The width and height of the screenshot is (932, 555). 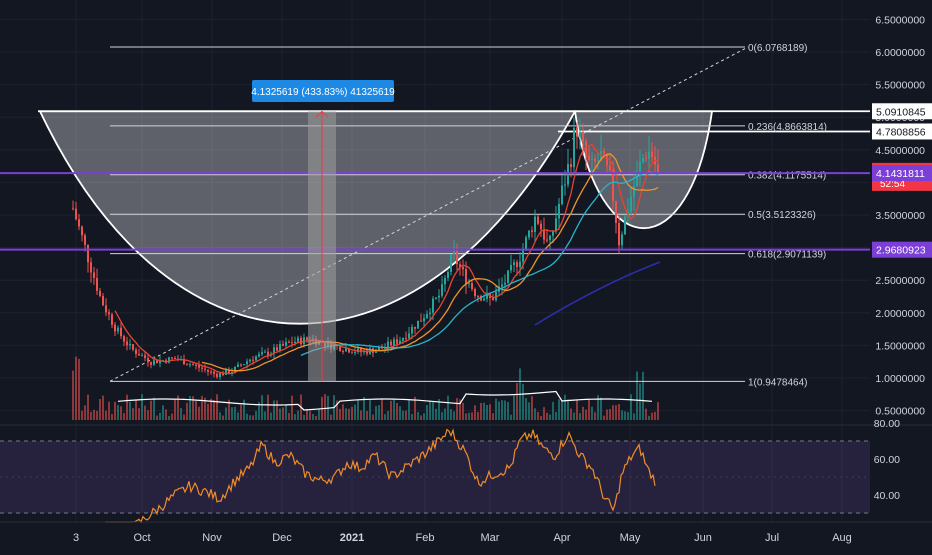 What do you see at coordinates (561, 538) in the screenshot?
I see `time-axis-label: Apr` at bounding box center [561, 538].